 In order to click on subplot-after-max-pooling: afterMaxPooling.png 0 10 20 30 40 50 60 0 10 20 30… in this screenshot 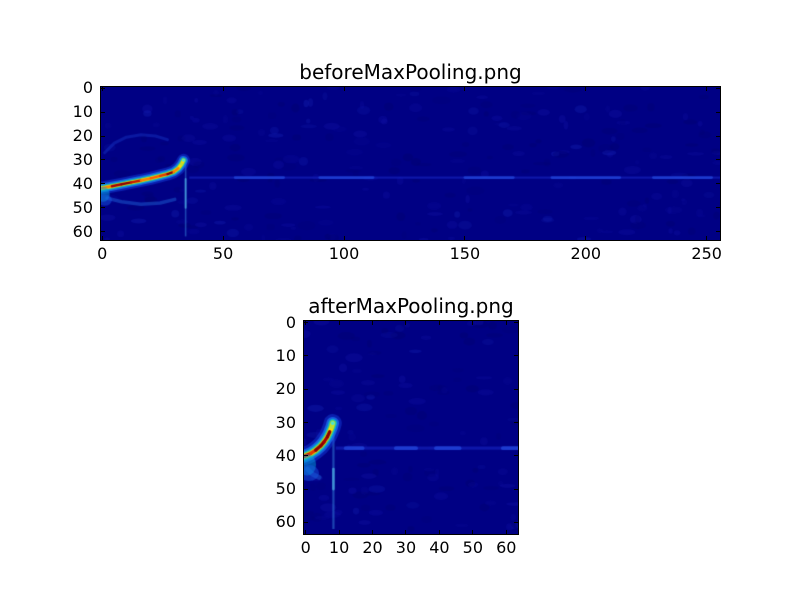, I will do `click(397, 426)`.